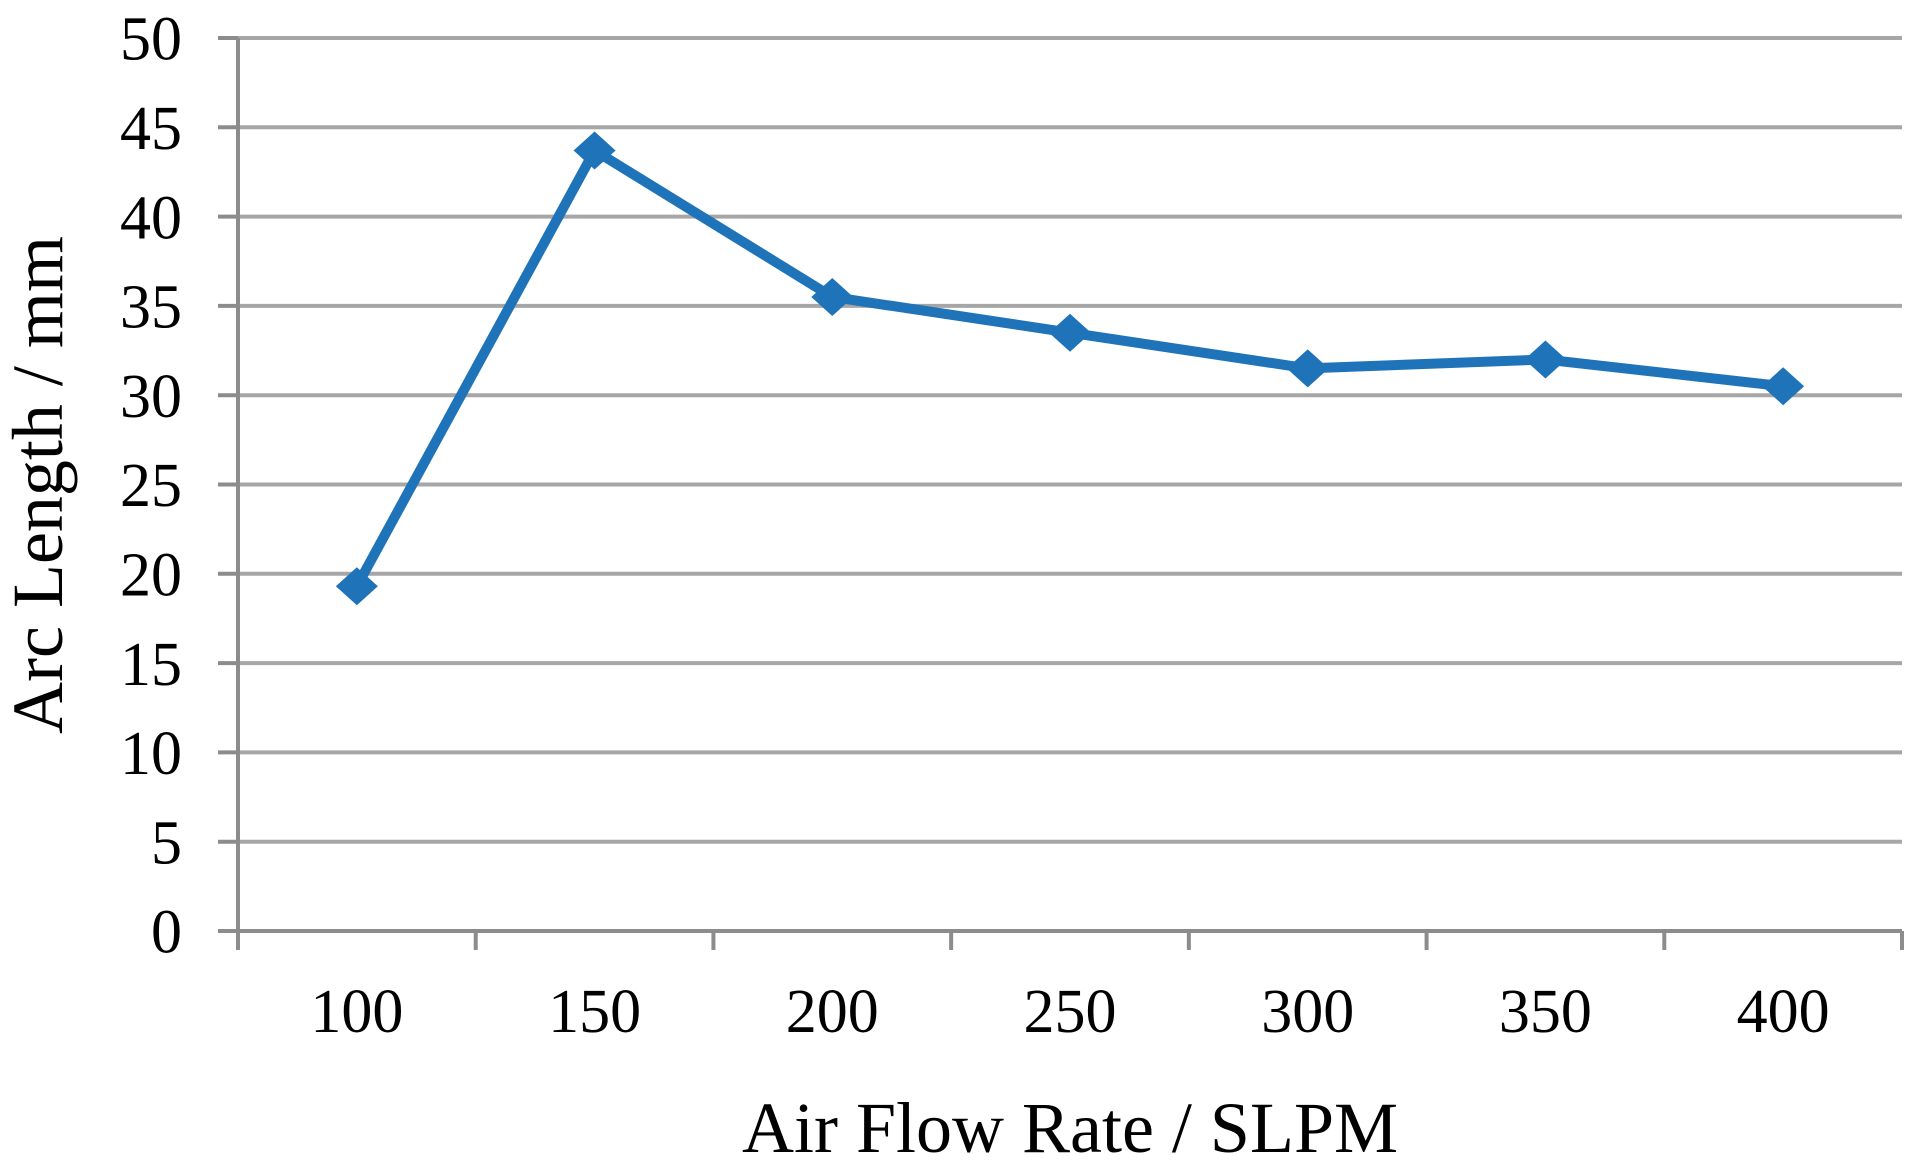  I want to click on y-tick-label: 25, so click(151, 486).